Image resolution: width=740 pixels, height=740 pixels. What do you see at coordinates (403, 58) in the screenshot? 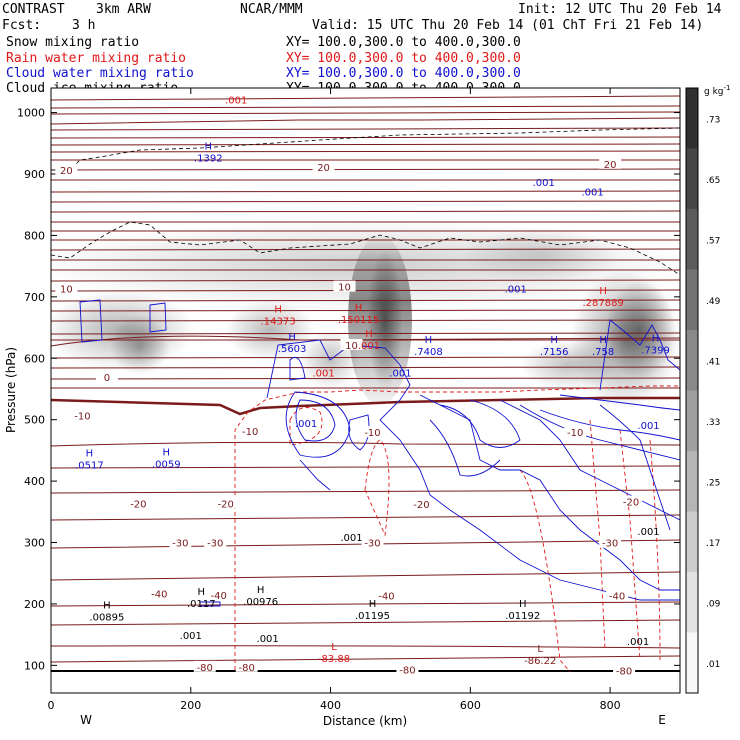
I see `legend-rain-xy: XY= 100.0,300.0 to 400.0,300.0` at bounding box center [403, 58].